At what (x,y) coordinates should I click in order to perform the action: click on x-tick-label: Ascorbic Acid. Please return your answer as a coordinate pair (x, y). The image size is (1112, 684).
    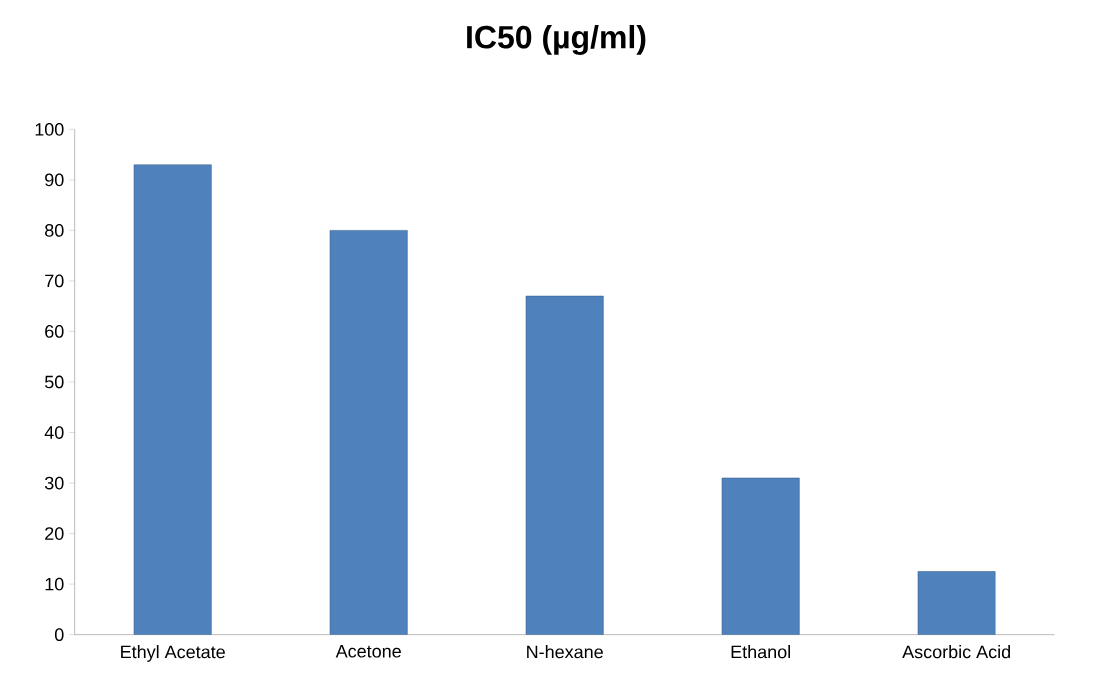
    Looking at the image, I should click on (956, 652).